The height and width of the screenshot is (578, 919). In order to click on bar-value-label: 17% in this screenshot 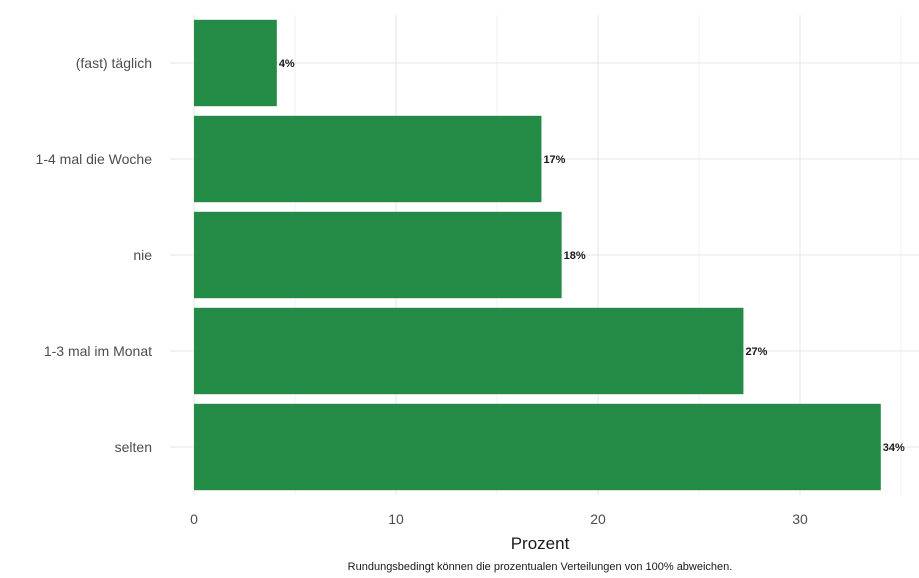, I will do `click(554, 160)`.